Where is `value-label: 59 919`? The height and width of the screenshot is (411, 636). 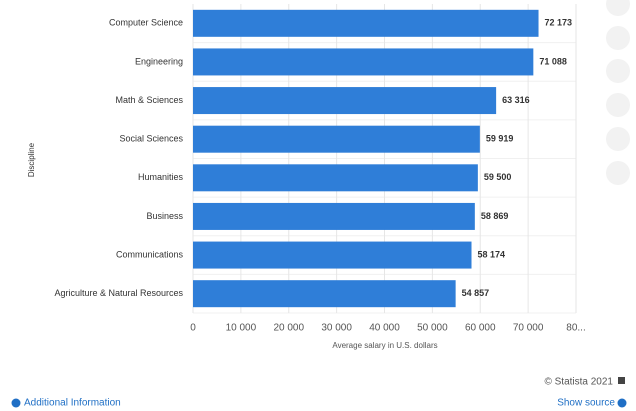 value-label: 59 919 is located at coordinates (500, 139).